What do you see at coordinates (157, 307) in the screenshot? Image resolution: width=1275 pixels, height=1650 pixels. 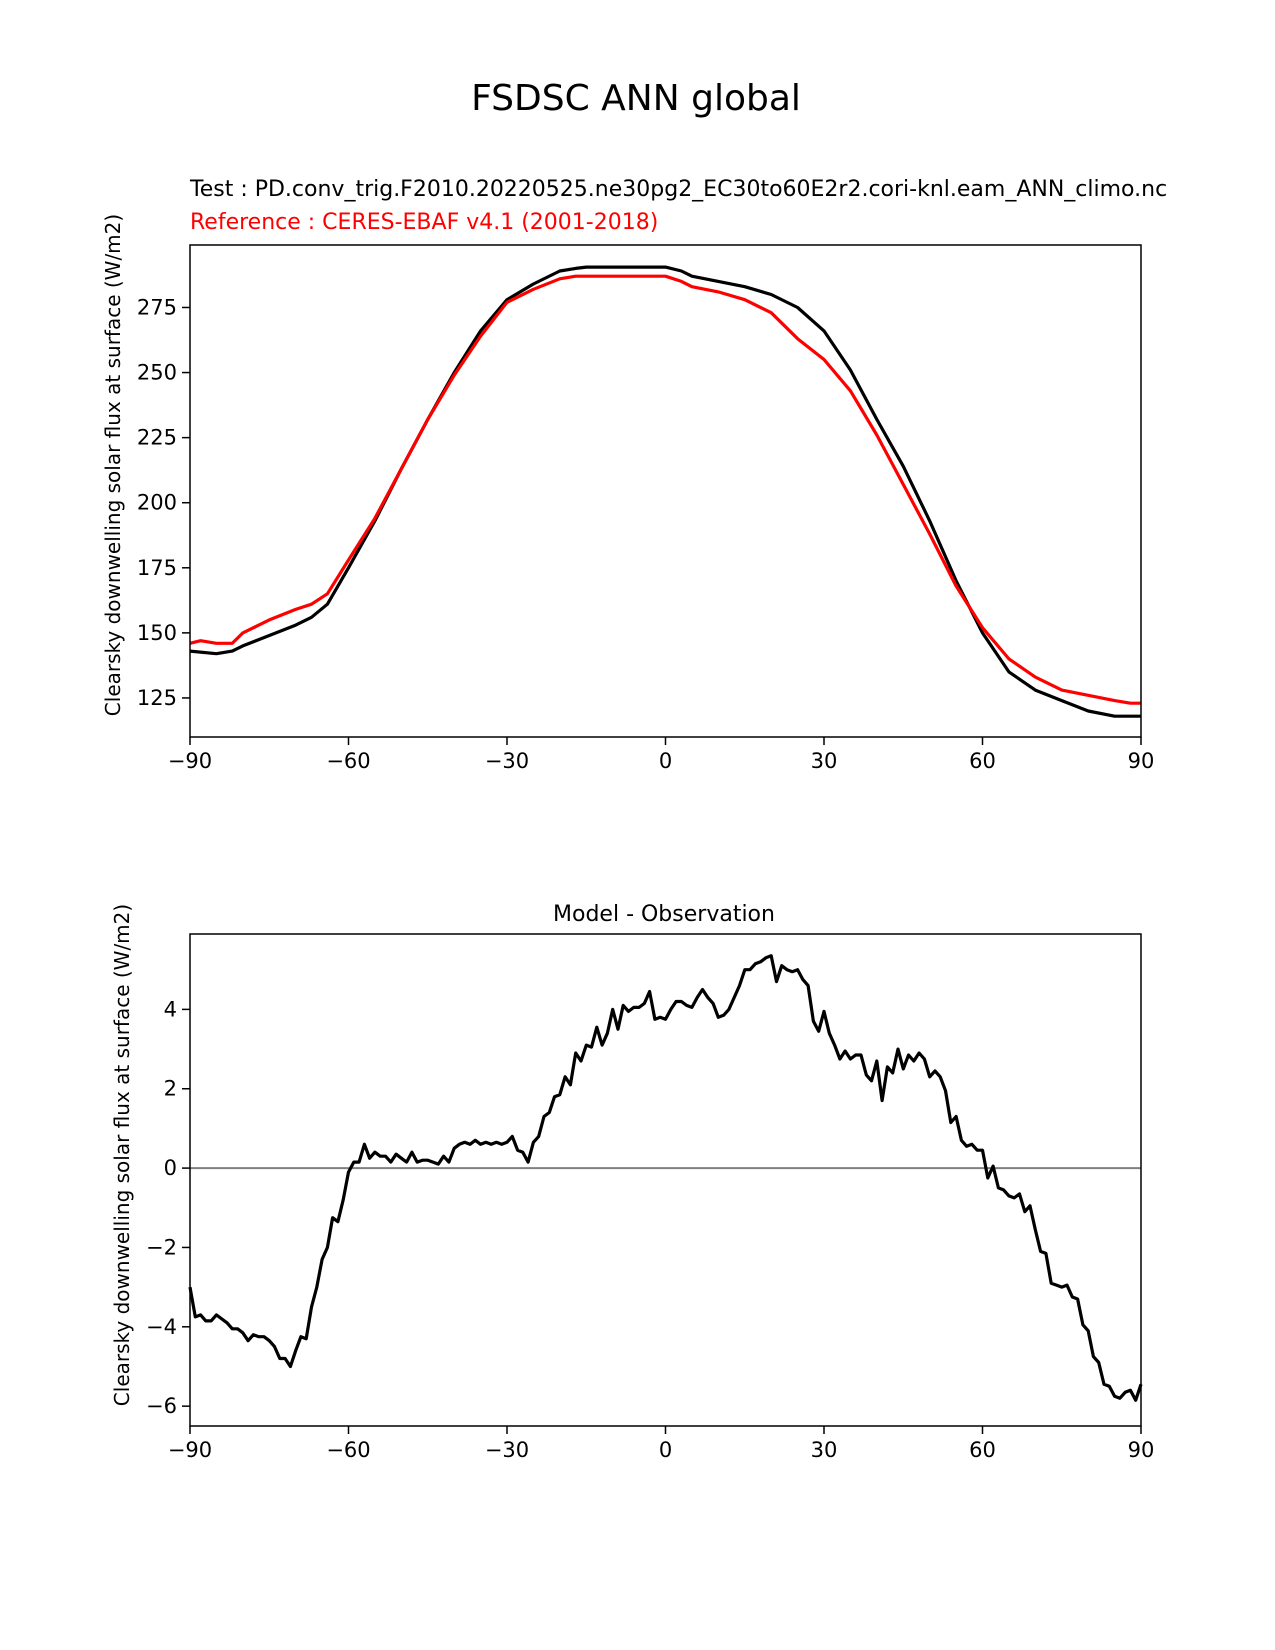 I see `y-tick-label: 275` at bounding box center [157, 307].